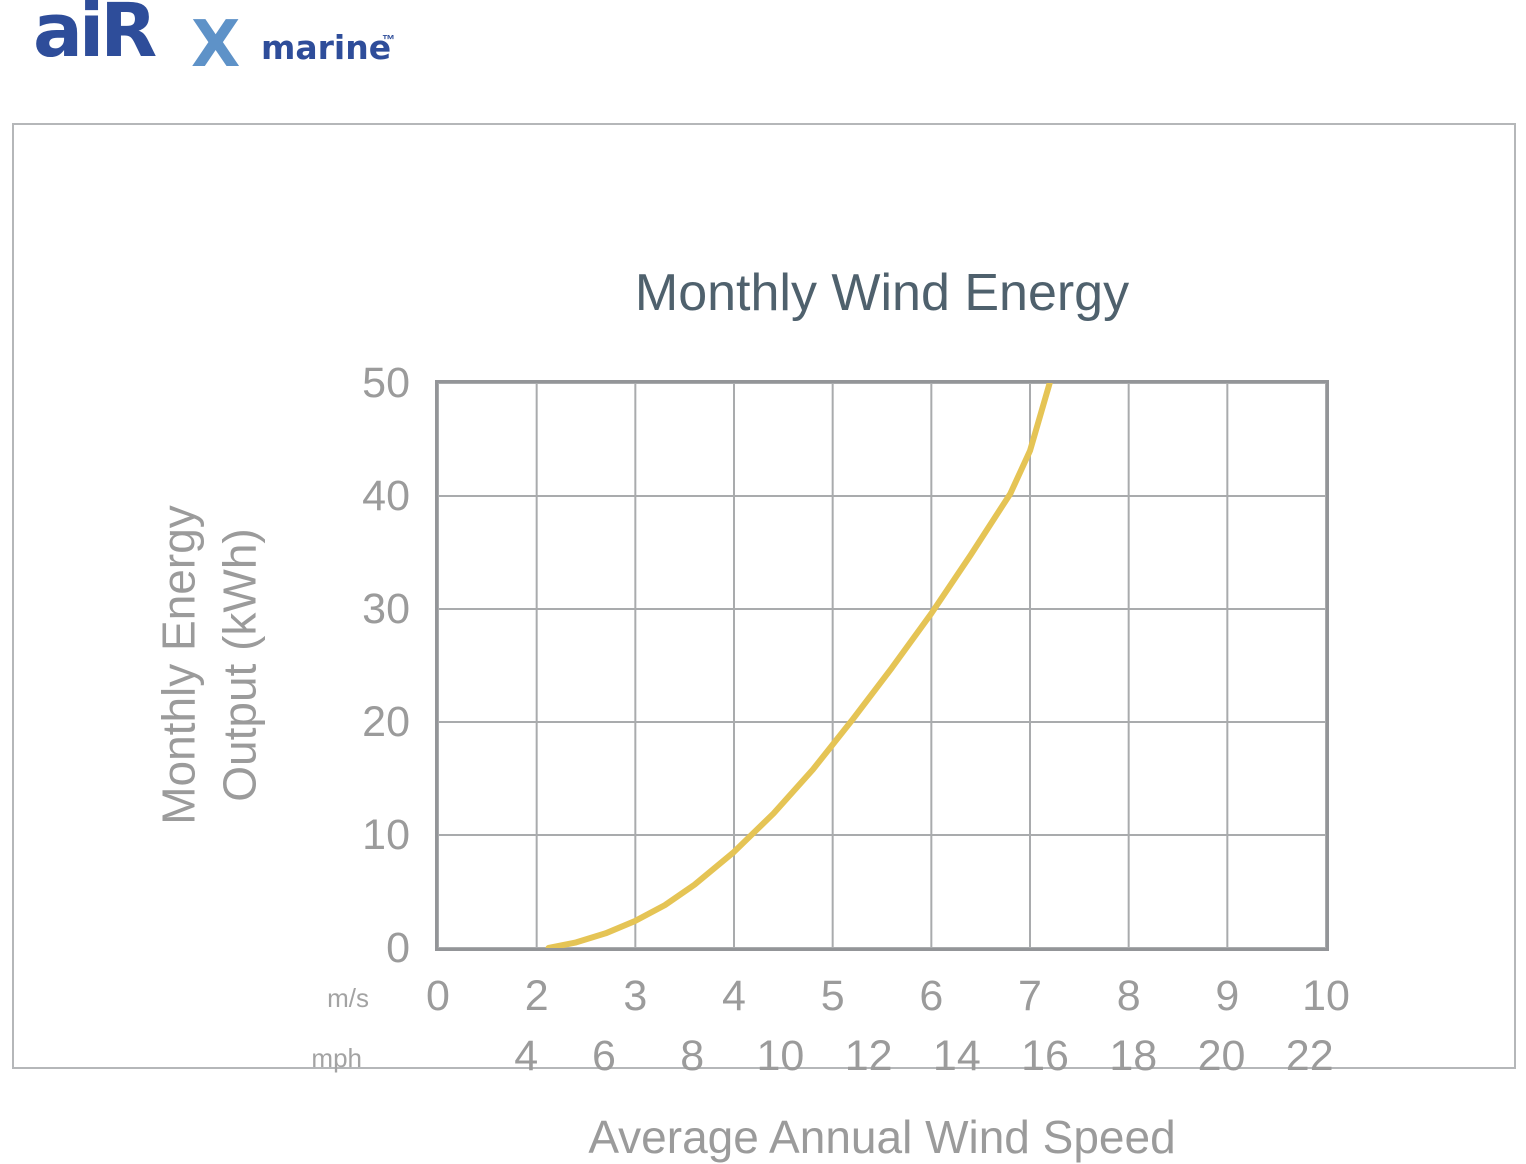 This screenshot has height=1164, width=1526. Describe the element at coordinates (536, 996) in the screenshot. I see `x-tick-label-ms: 2` at that location.